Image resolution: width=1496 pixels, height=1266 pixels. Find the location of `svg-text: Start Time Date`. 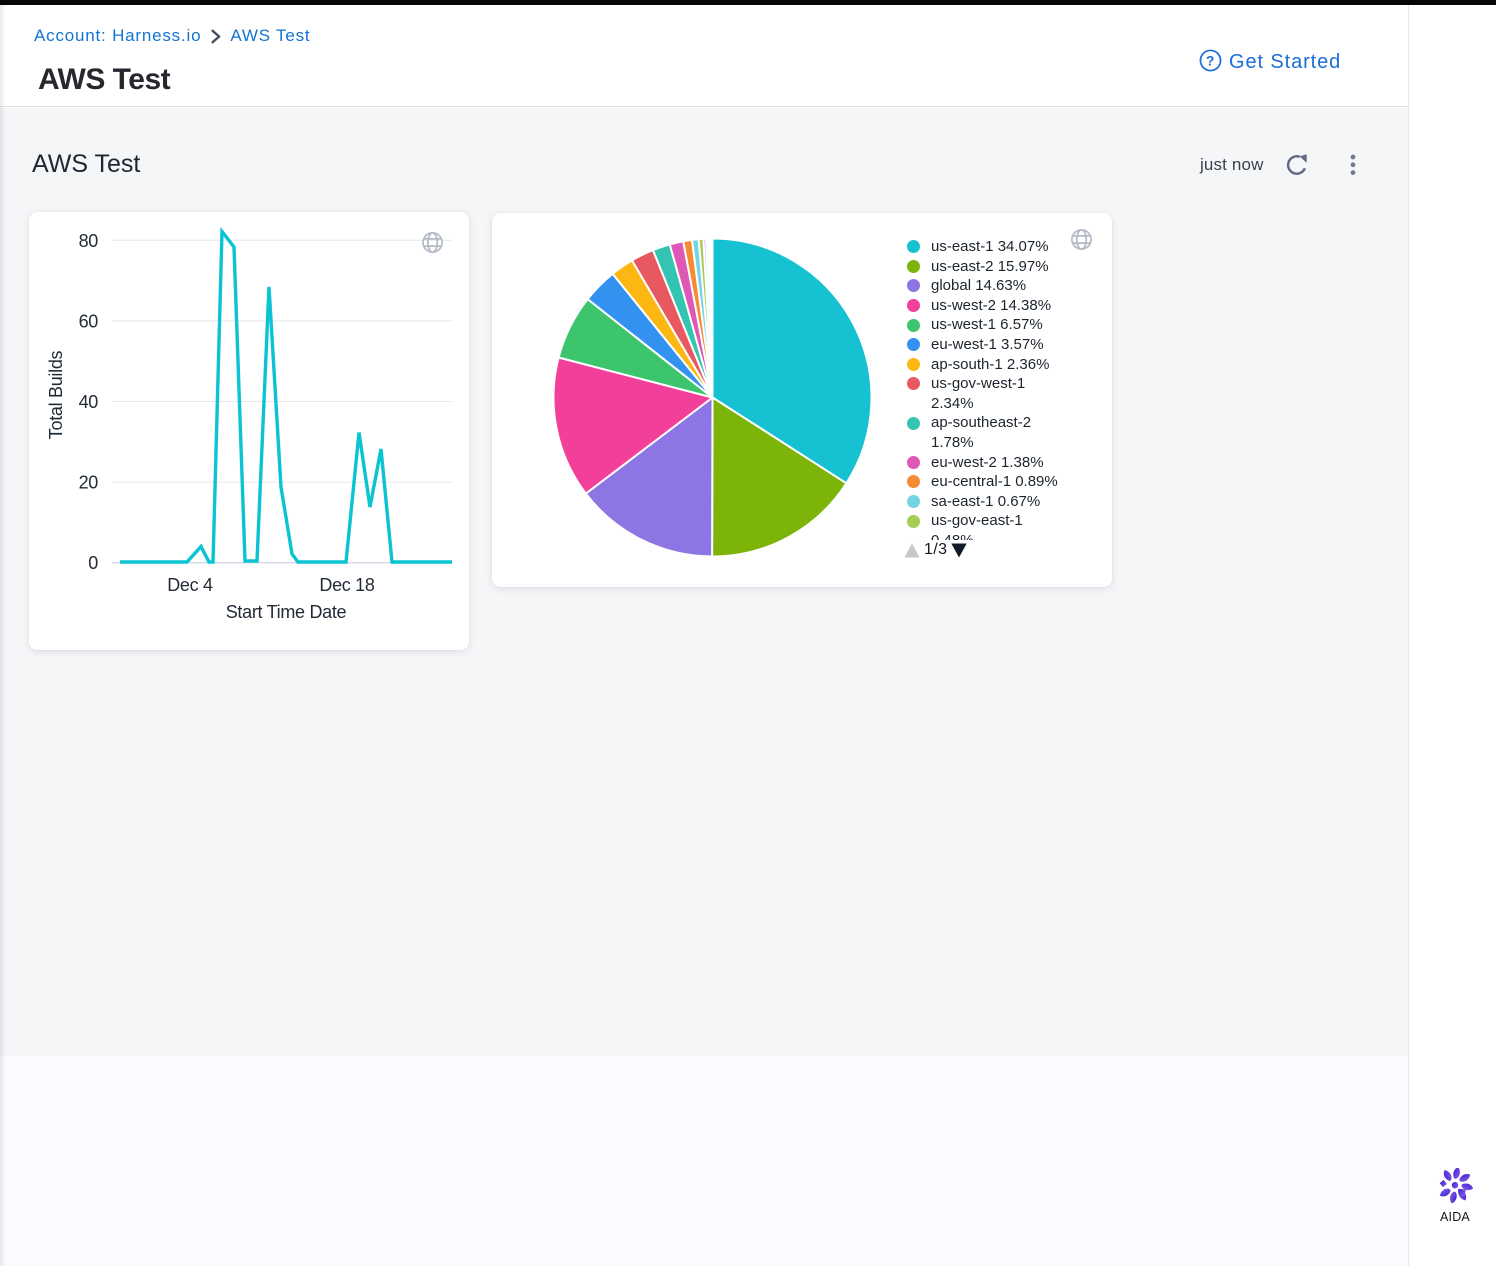

svg-text: Start Time Date is located at coordinates (286, 612).